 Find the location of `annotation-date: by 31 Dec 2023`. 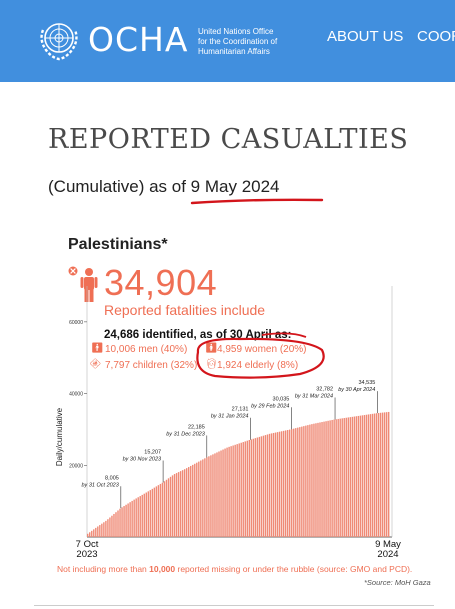

annotation-date: by 31 Dec 2023 is located at coordinates (185, 434).